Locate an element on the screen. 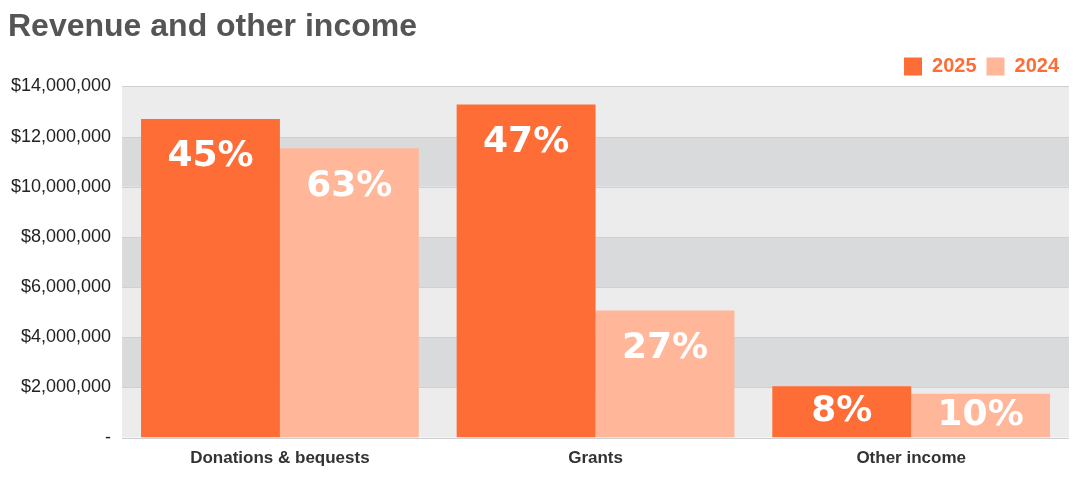  annotation: 8% is located at coordinates (842, 409).